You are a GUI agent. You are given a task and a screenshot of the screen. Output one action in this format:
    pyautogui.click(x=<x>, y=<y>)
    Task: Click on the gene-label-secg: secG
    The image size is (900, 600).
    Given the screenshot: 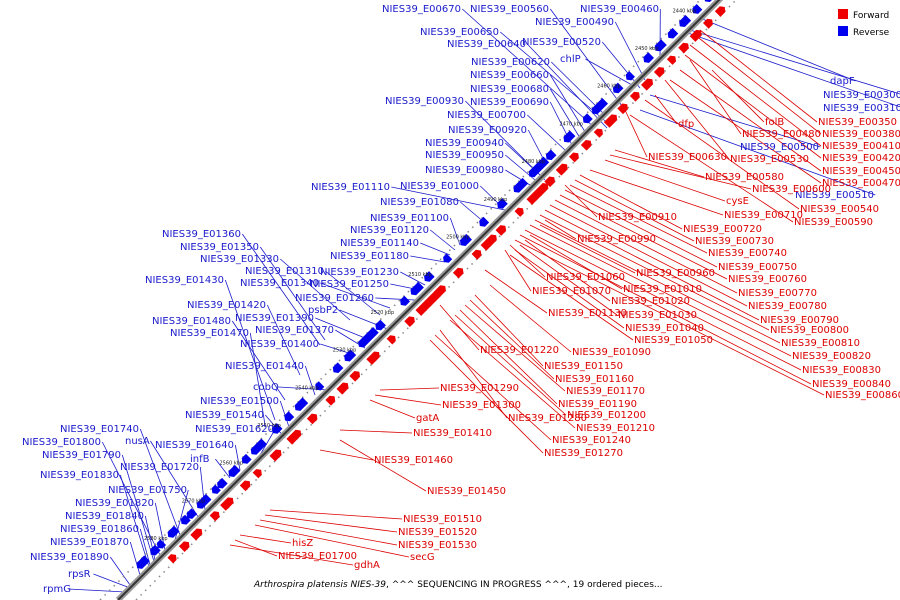 What is the action you would take?
    pyautogui.click(x=422, y=557)
    